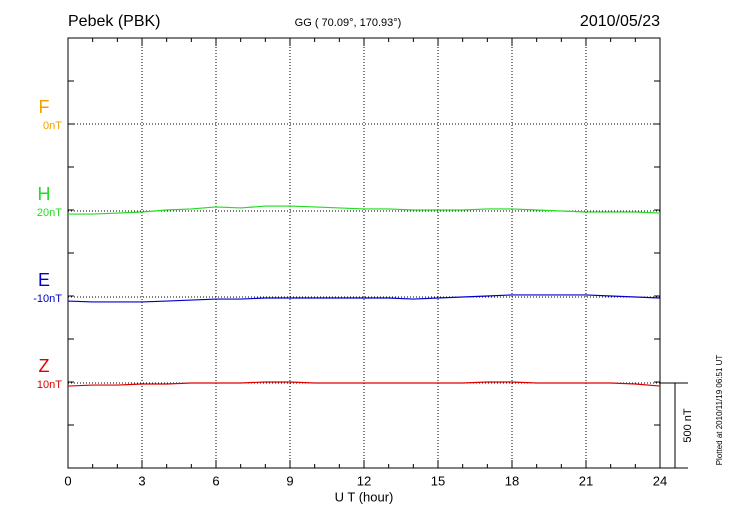 This screenshot has width=730, height=520. I want to click on x-axis-label: U T (hour), so click(364, 496).